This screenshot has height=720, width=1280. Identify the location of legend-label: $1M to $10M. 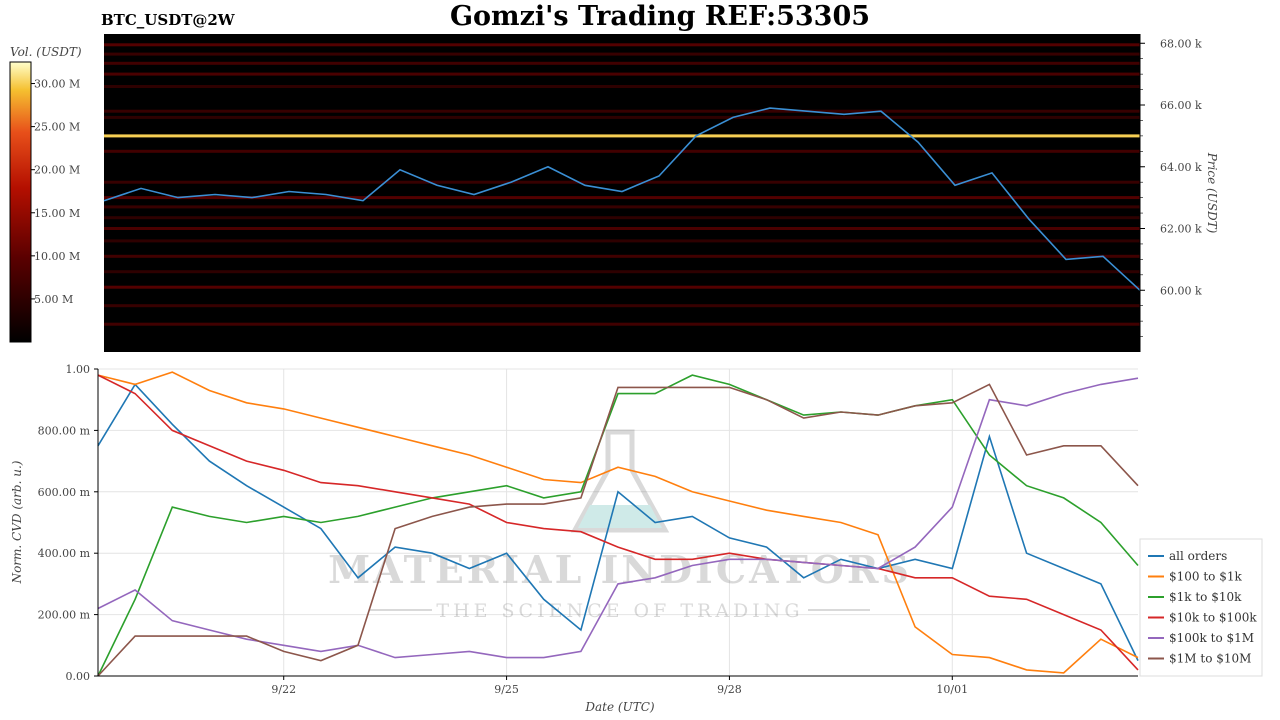
(1210, 659).